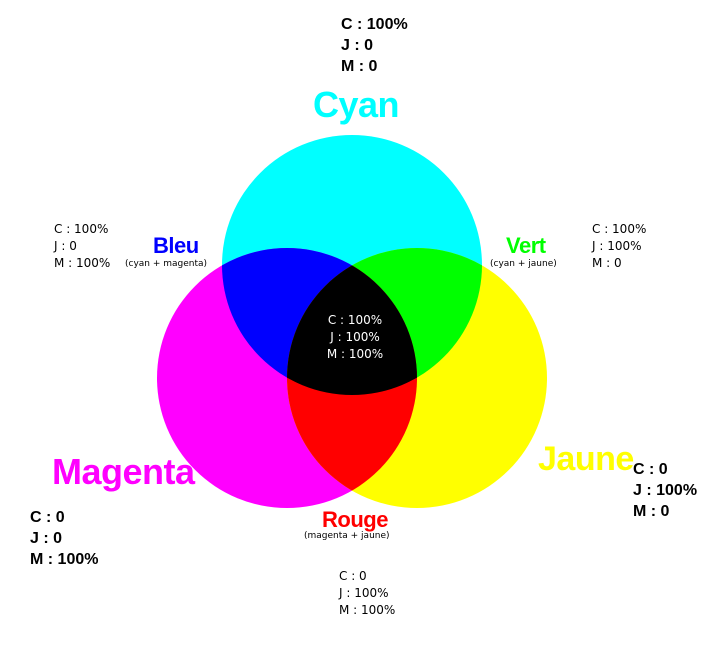 The height and width of the screenshot is (657, 709). What do you see at coordinates (82, 263) in the screenshot?
I see `bleu-m: M : 100%` at bounding box center [82, 263].